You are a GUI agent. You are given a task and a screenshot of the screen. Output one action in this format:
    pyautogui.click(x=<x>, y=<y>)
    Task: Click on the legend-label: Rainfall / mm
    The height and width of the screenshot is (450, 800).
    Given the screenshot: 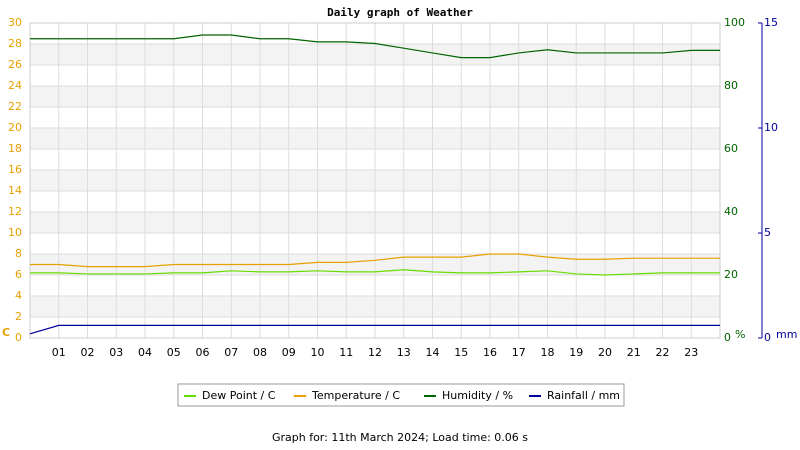 What is the action you would take?
    pyautogui.click(x=583, y=395)
    